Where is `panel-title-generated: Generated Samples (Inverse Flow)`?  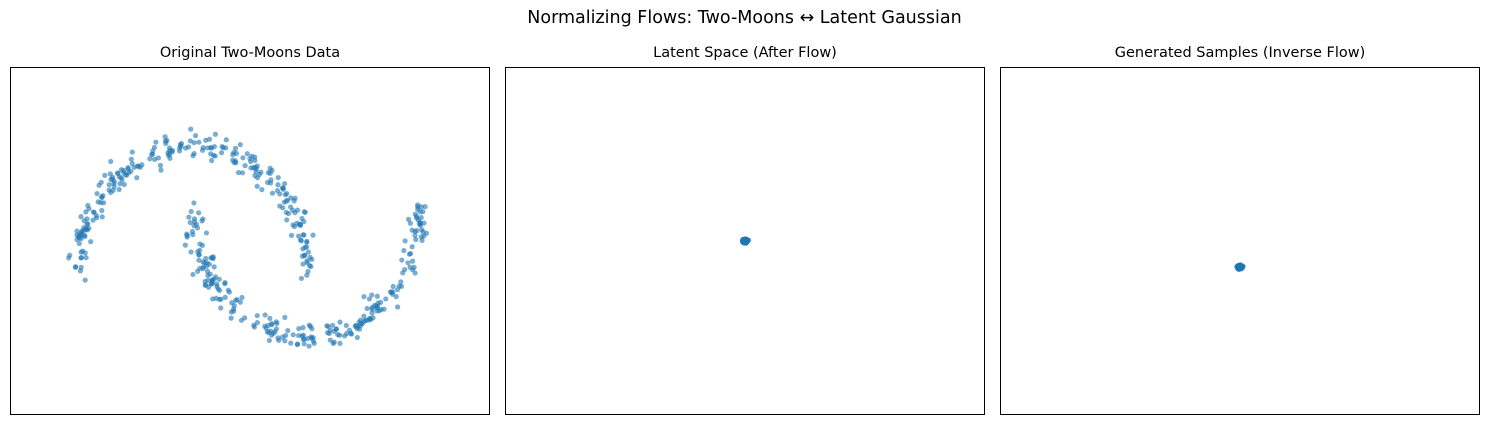
panel-title-generated: Generated Samples (Inverse Flow) is located at coordinates (1240, 53).